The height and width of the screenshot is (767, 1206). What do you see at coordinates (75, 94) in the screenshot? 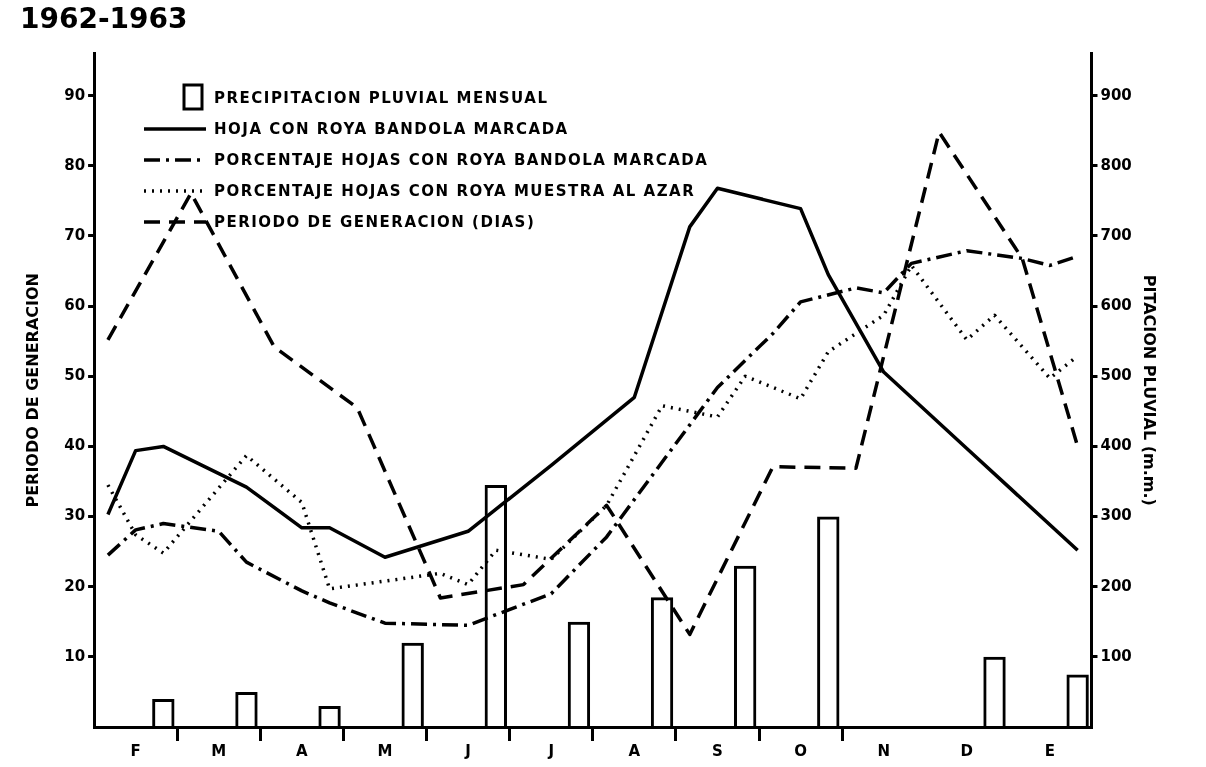
I see `y-tick-label: 90` at bounding box center [75, 94].